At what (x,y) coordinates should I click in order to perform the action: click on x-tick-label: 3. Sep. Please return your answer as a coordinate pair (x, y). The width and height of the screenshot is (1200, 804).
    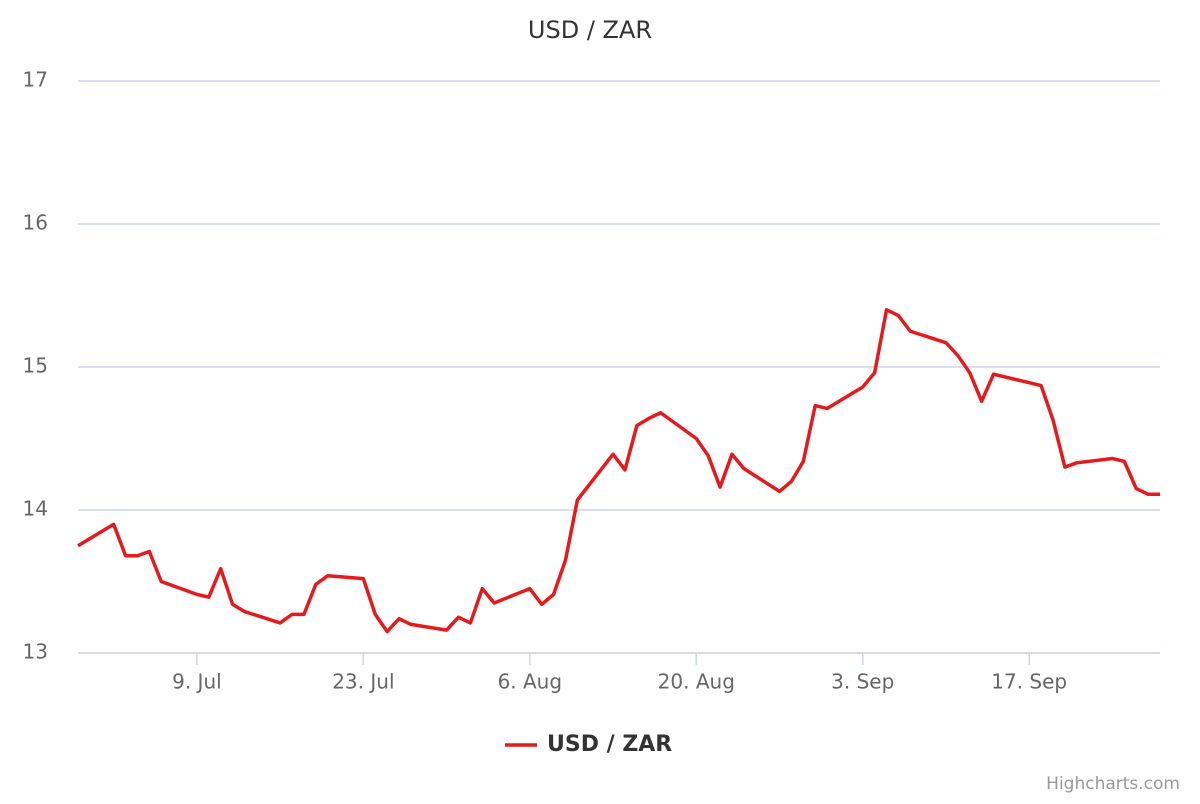
    Looking at the image, I should click on (862, 682).